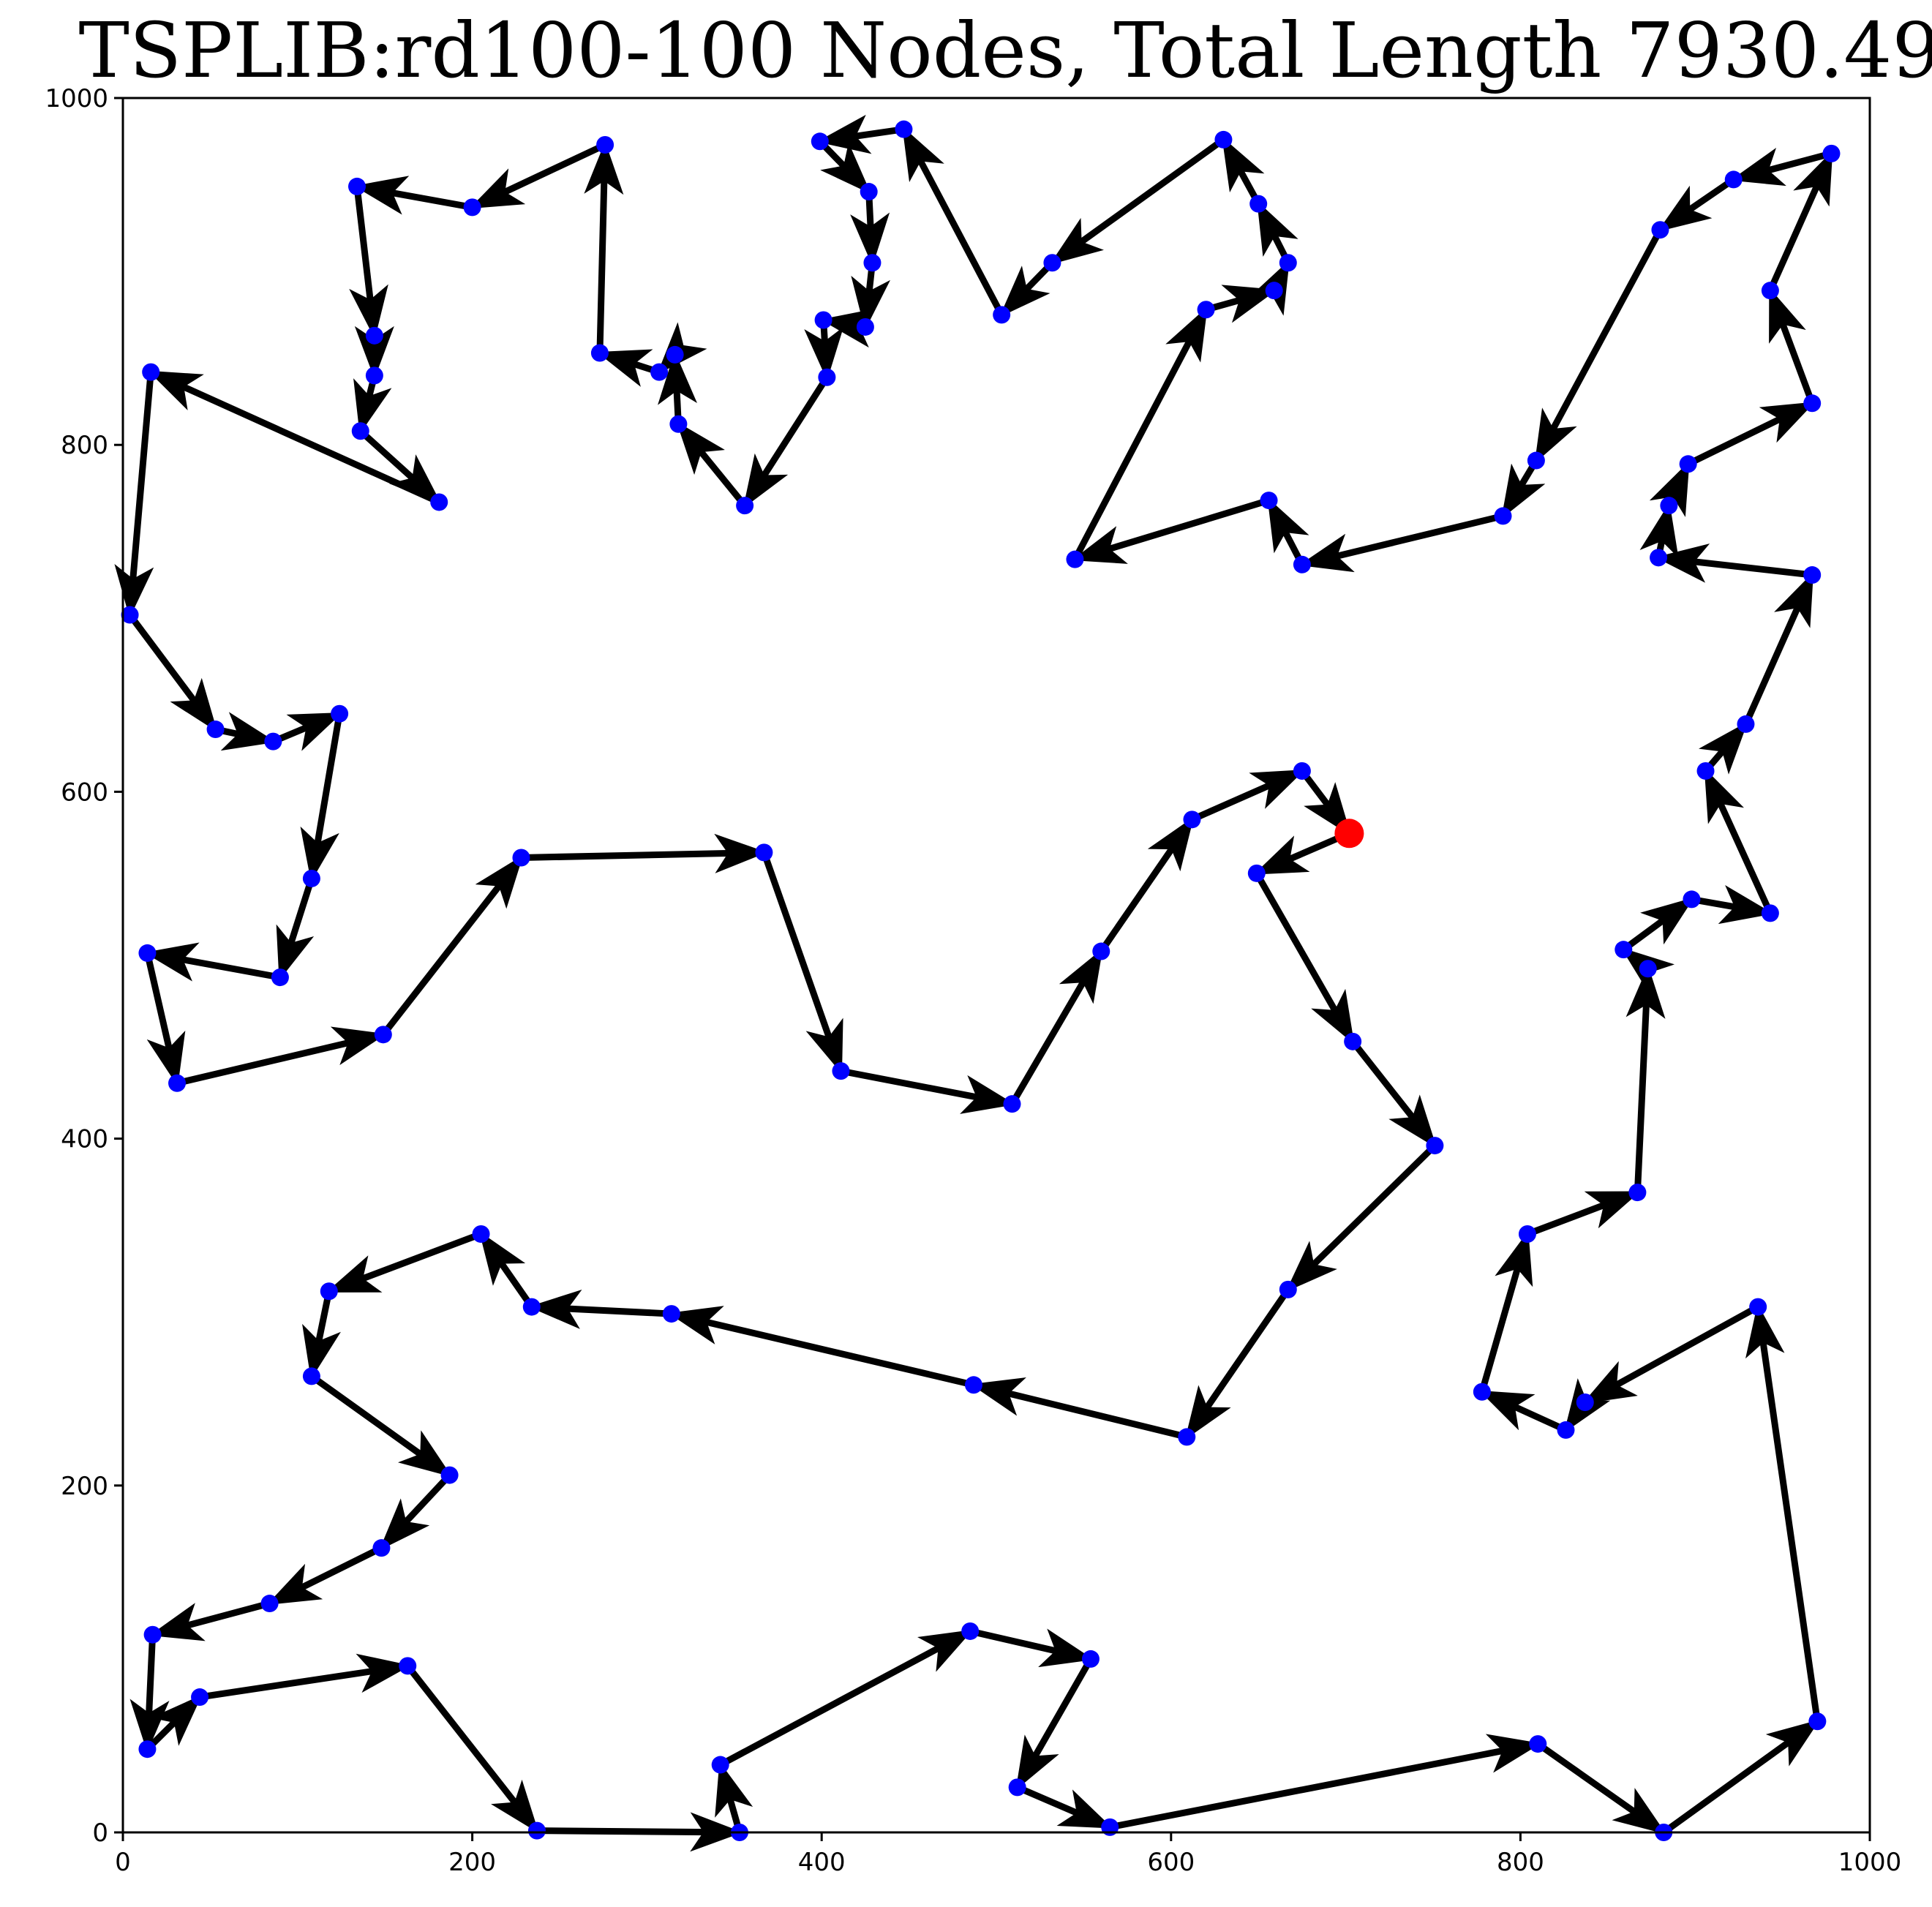 The image size is (1932, 1907). I want to click on x-tick-label-5: 1000, so click(1870, 1862).